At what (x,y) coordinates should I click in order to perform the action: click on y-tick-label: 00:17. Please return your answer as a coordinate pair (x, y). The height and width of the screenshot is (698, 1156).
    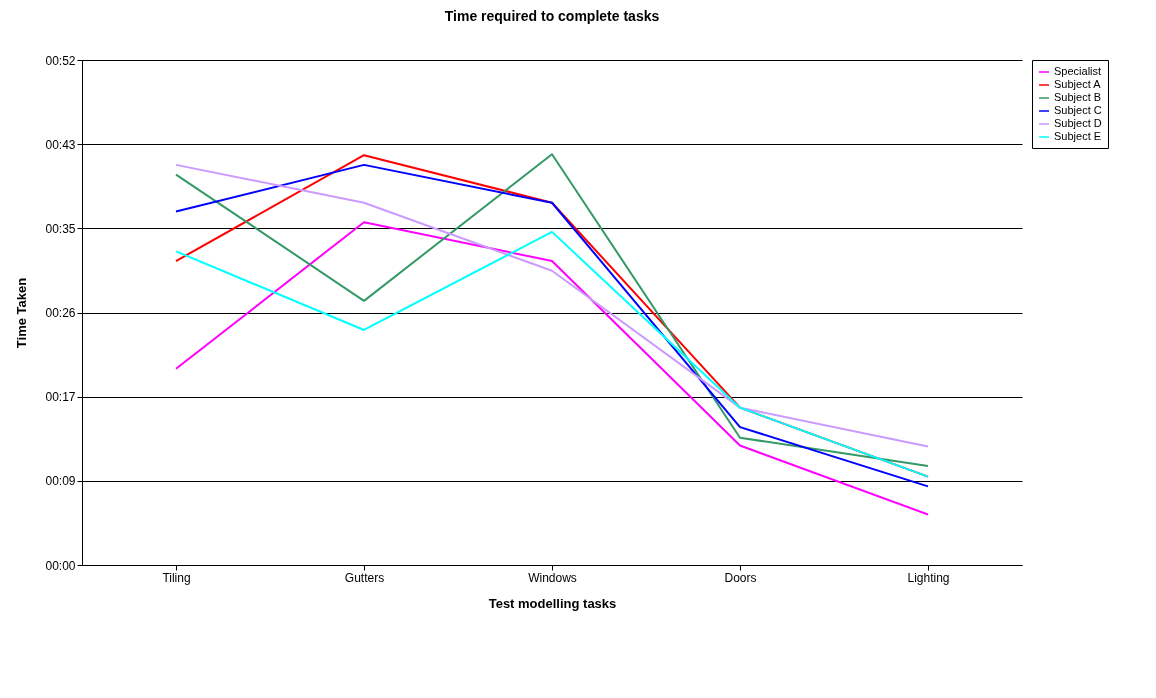
    Looking at the image, I should click on (60, 397).